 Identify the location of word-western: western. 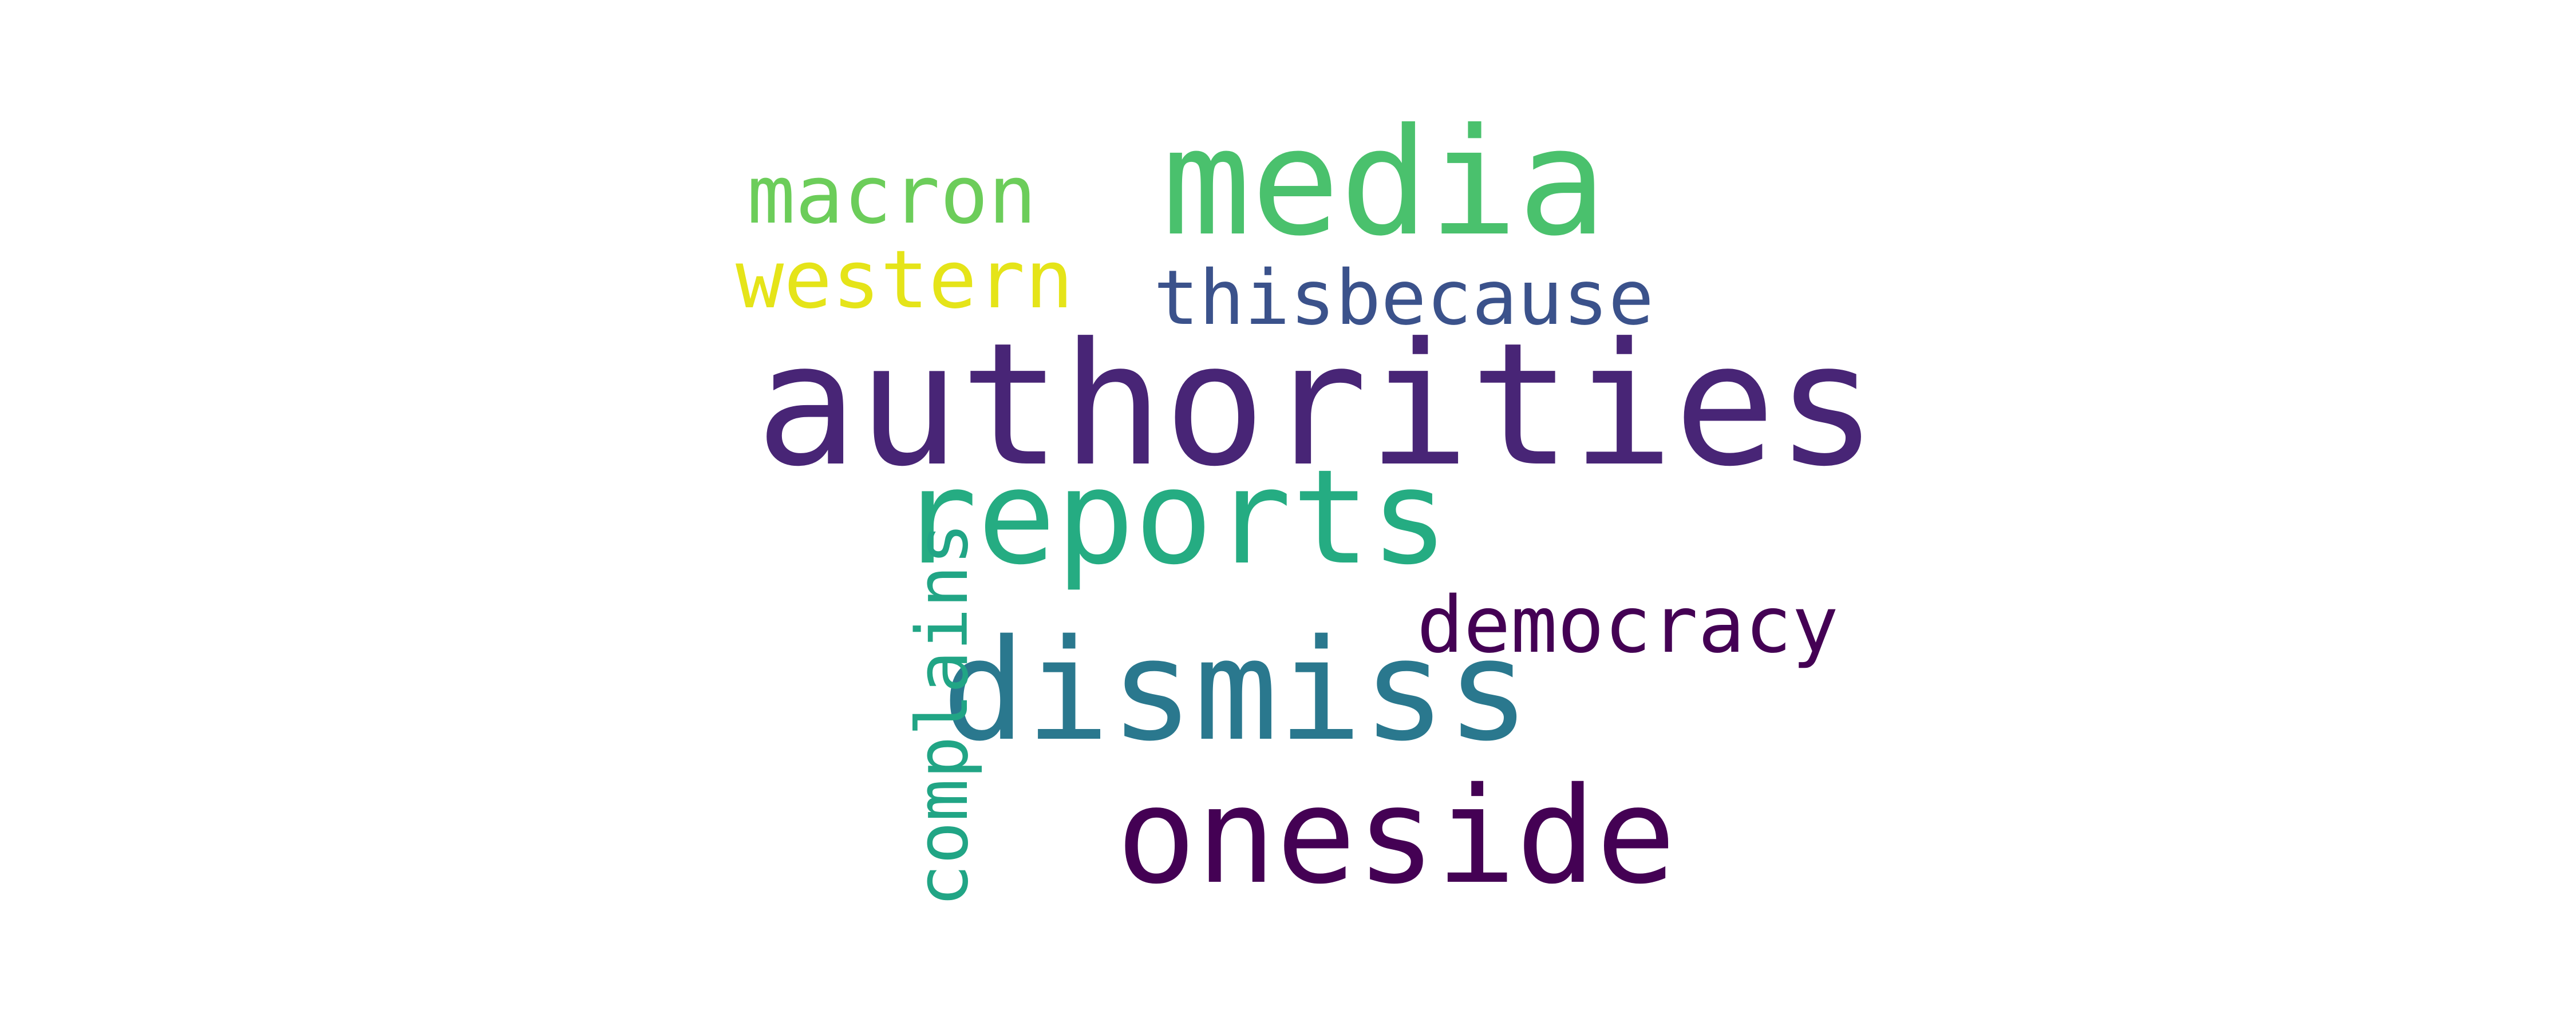
(905, 280).